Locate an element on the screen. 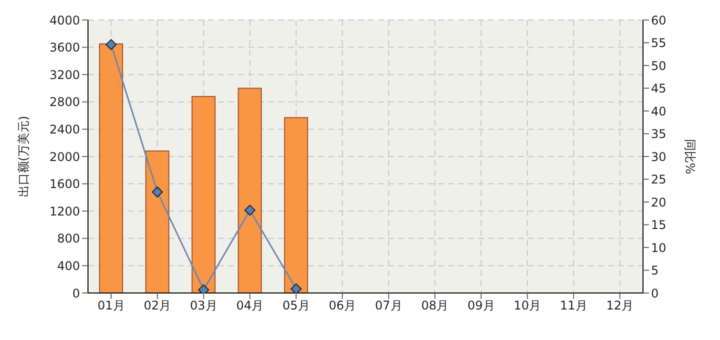  y-tick-label: 4000 is located at coordinates (64, 20).